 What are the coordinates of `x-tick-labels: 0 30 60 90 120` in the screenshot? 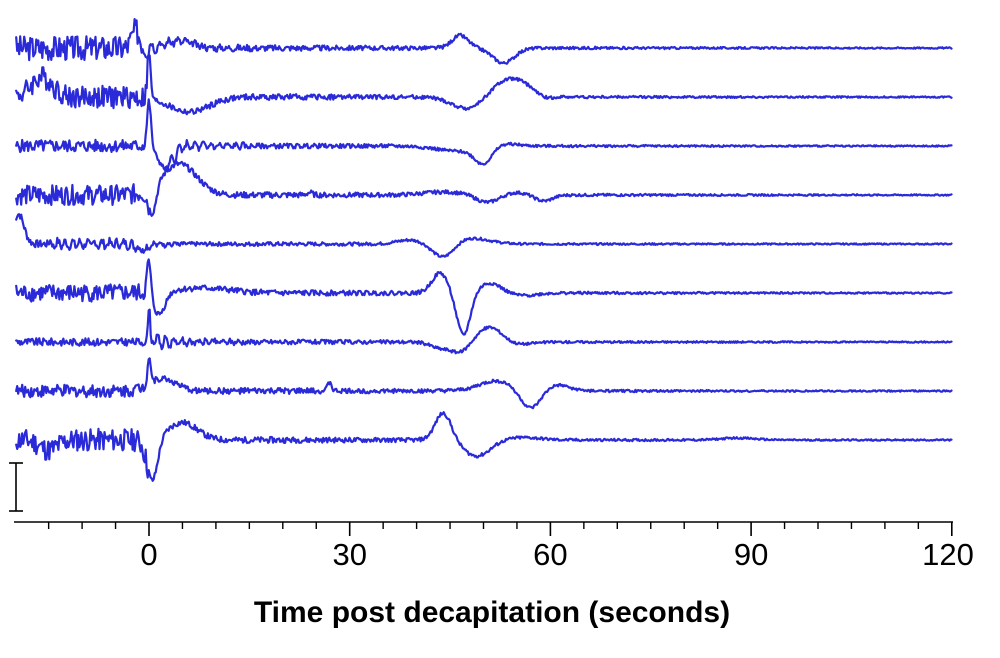 It's located at (556, 554).